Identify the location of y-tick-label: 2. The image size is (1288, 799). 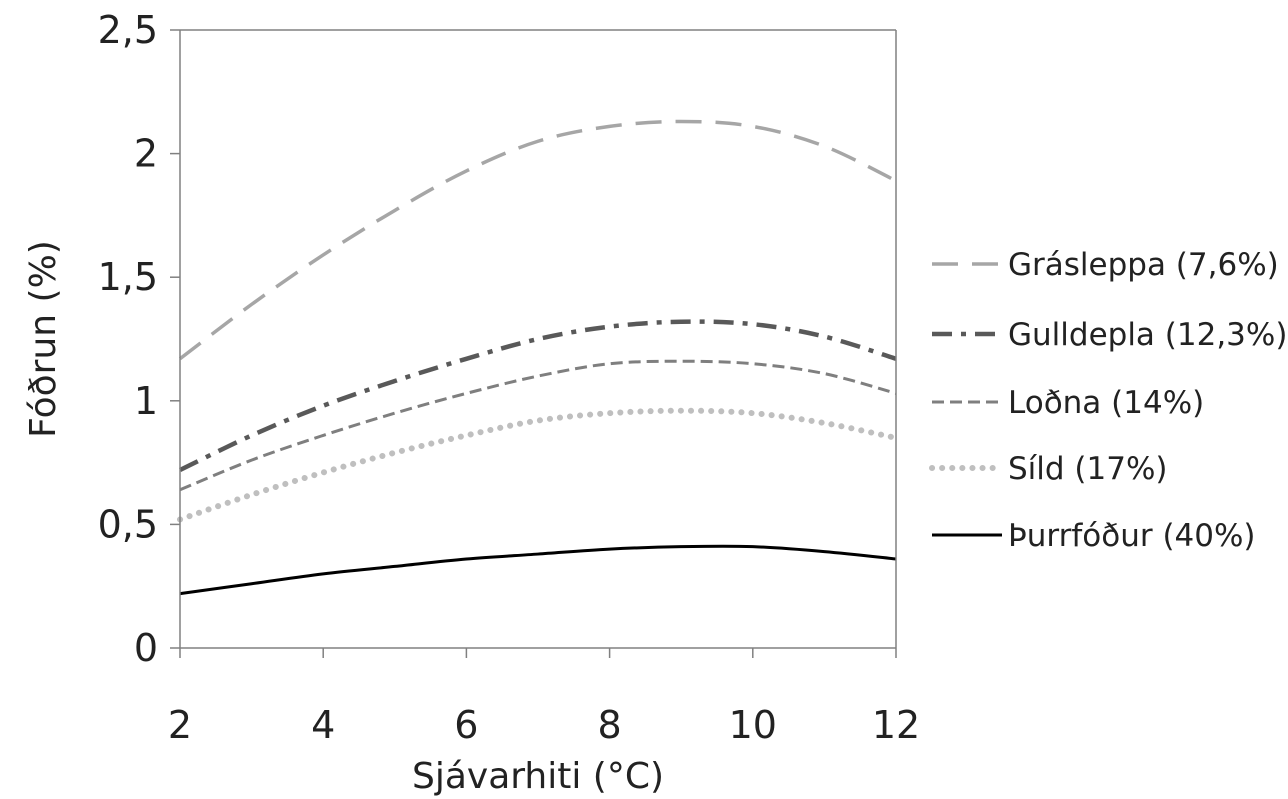
(146, 154).